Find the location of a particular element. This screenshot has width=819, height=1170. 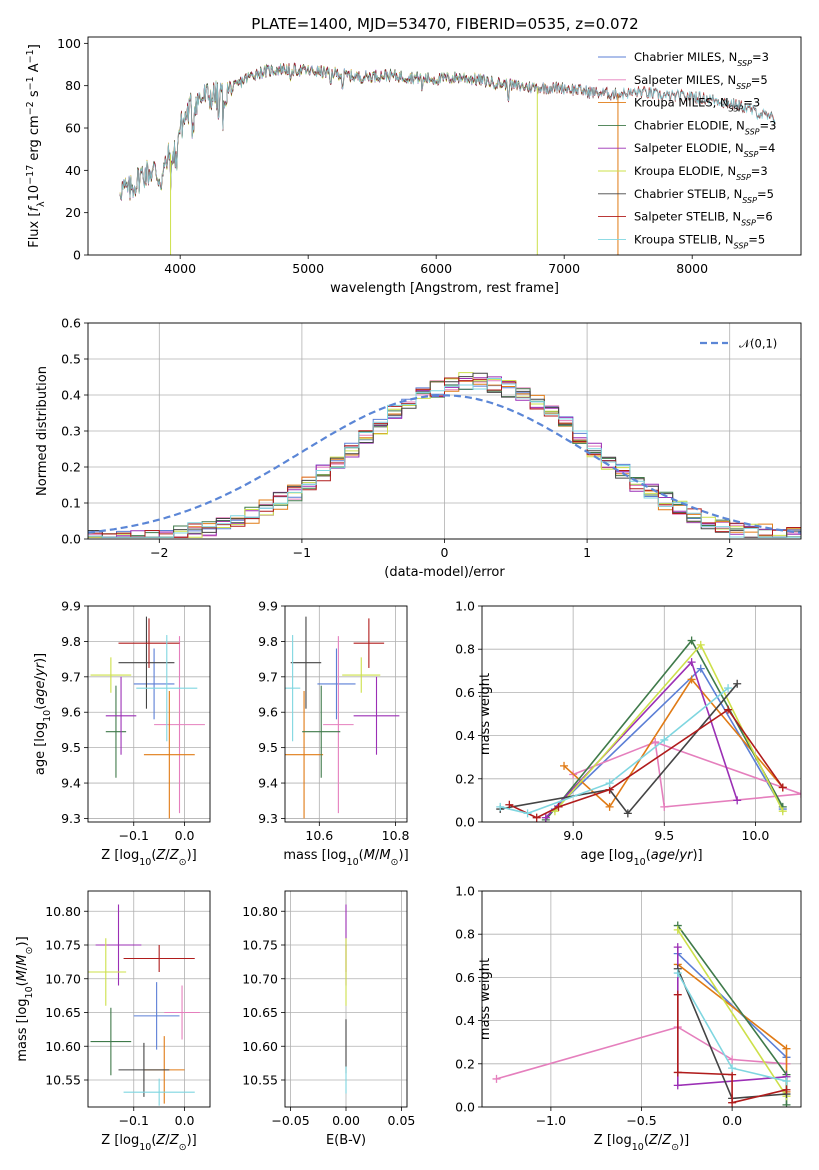

y-tick-label: 9.6 is located at coordinates (268, 712).